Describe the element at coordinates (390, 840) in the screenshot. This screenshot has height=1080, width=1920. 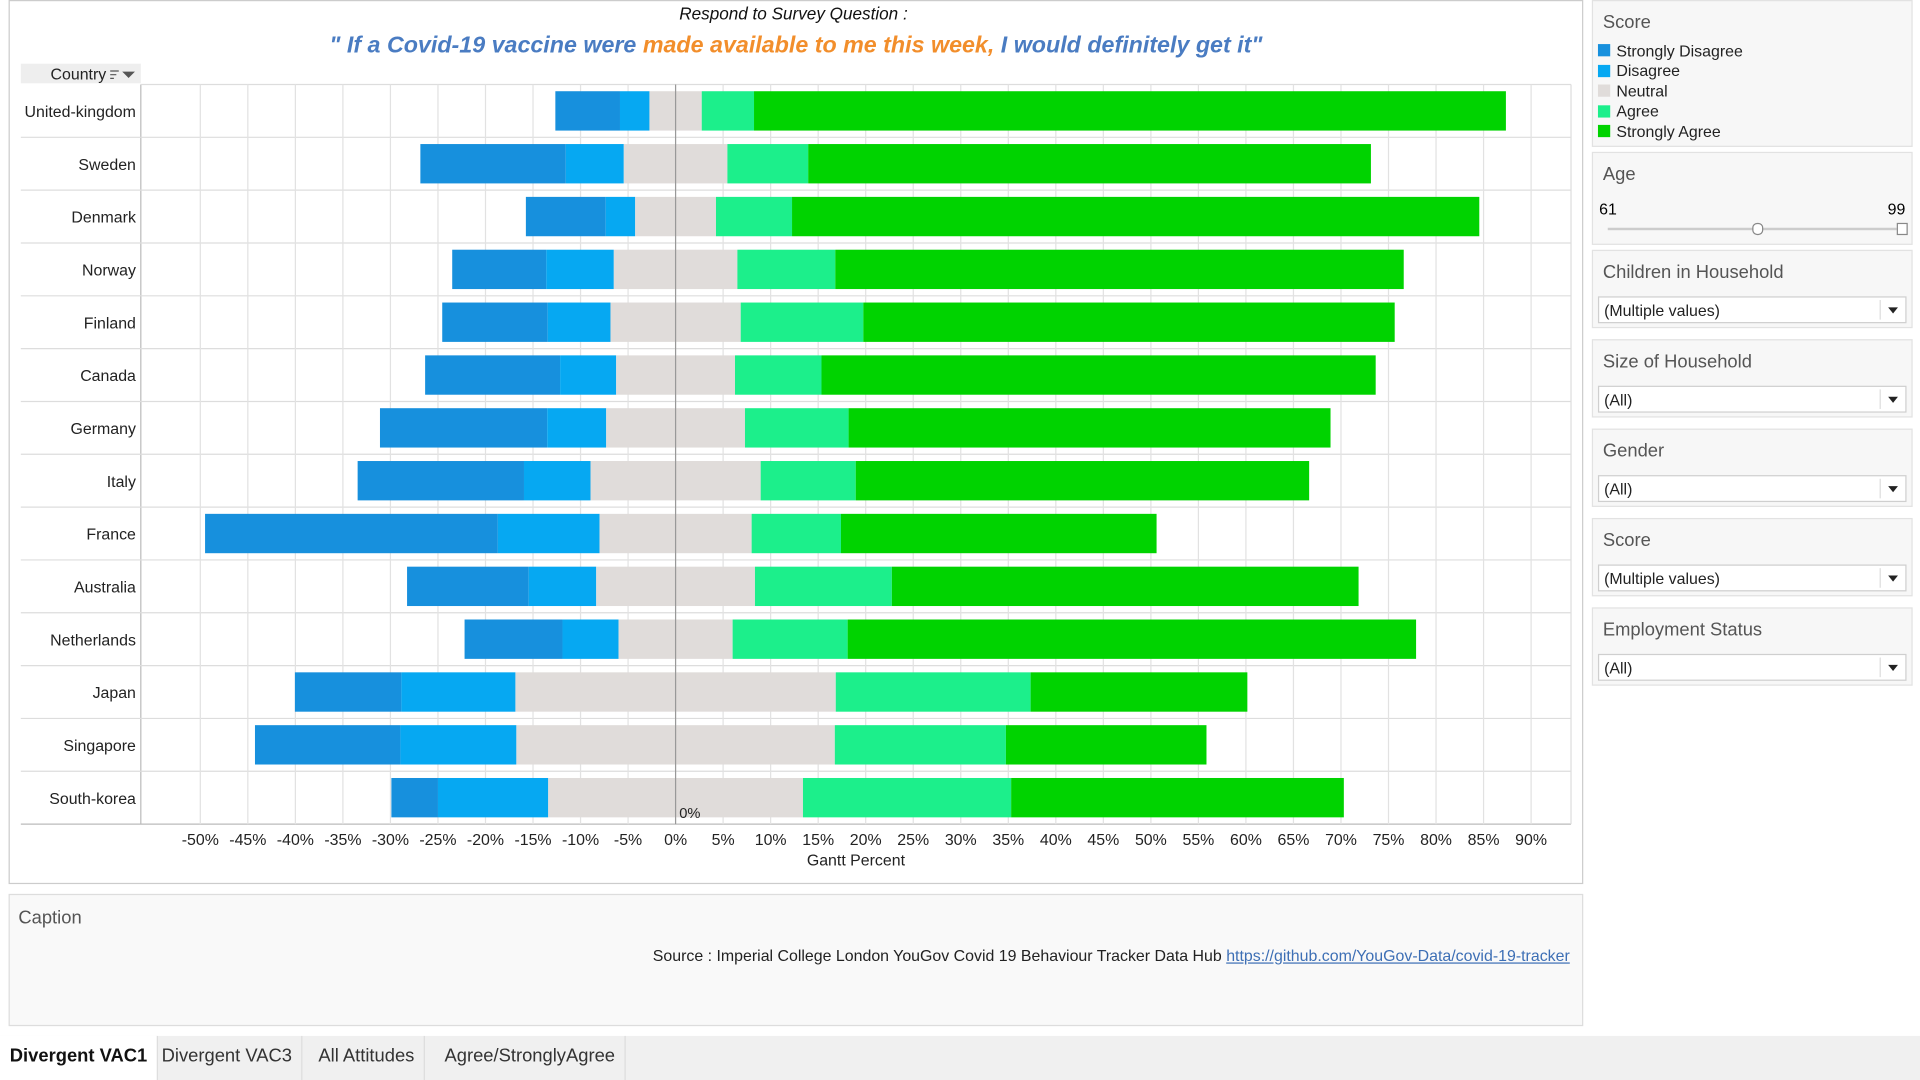
I see `x-tick-label: -30%` at that location.